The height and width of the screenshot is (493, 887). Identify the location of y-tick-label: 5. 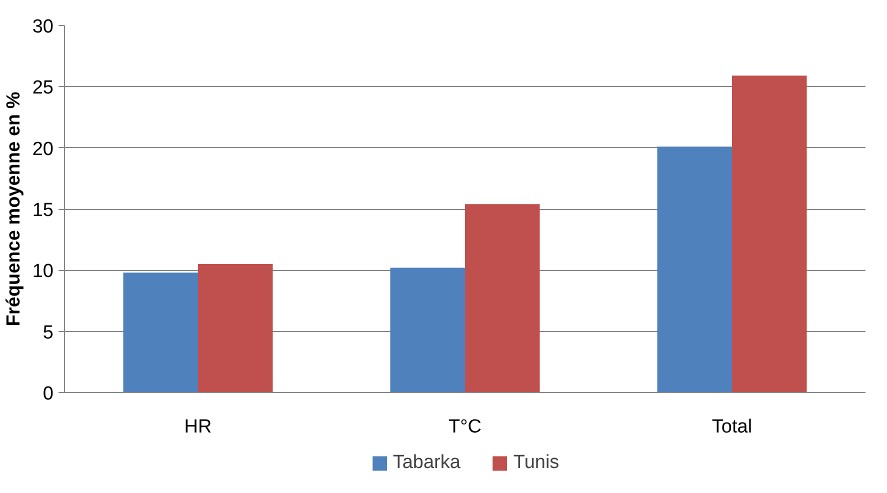
(48, 333).